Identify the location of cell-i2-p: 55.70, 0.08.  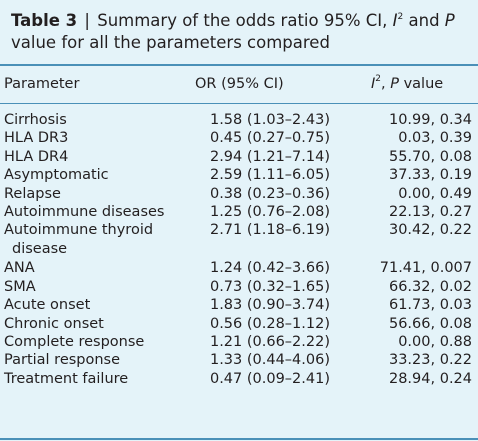
(401, 157).